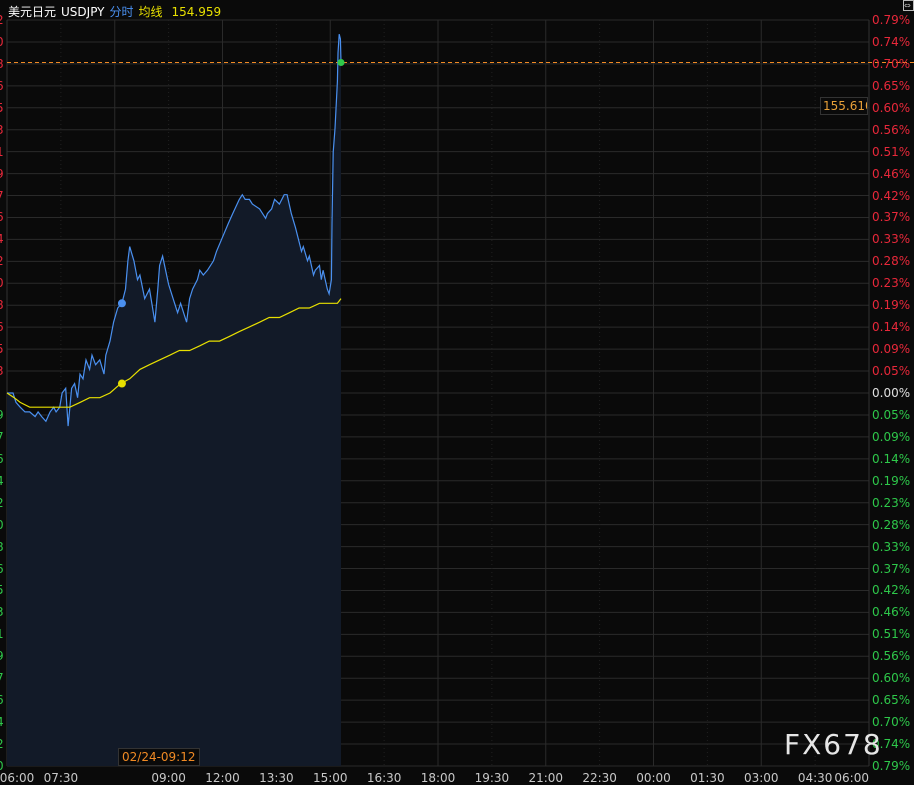  I want to click on instrument-symbol: USDJPY, so click(83, 12).